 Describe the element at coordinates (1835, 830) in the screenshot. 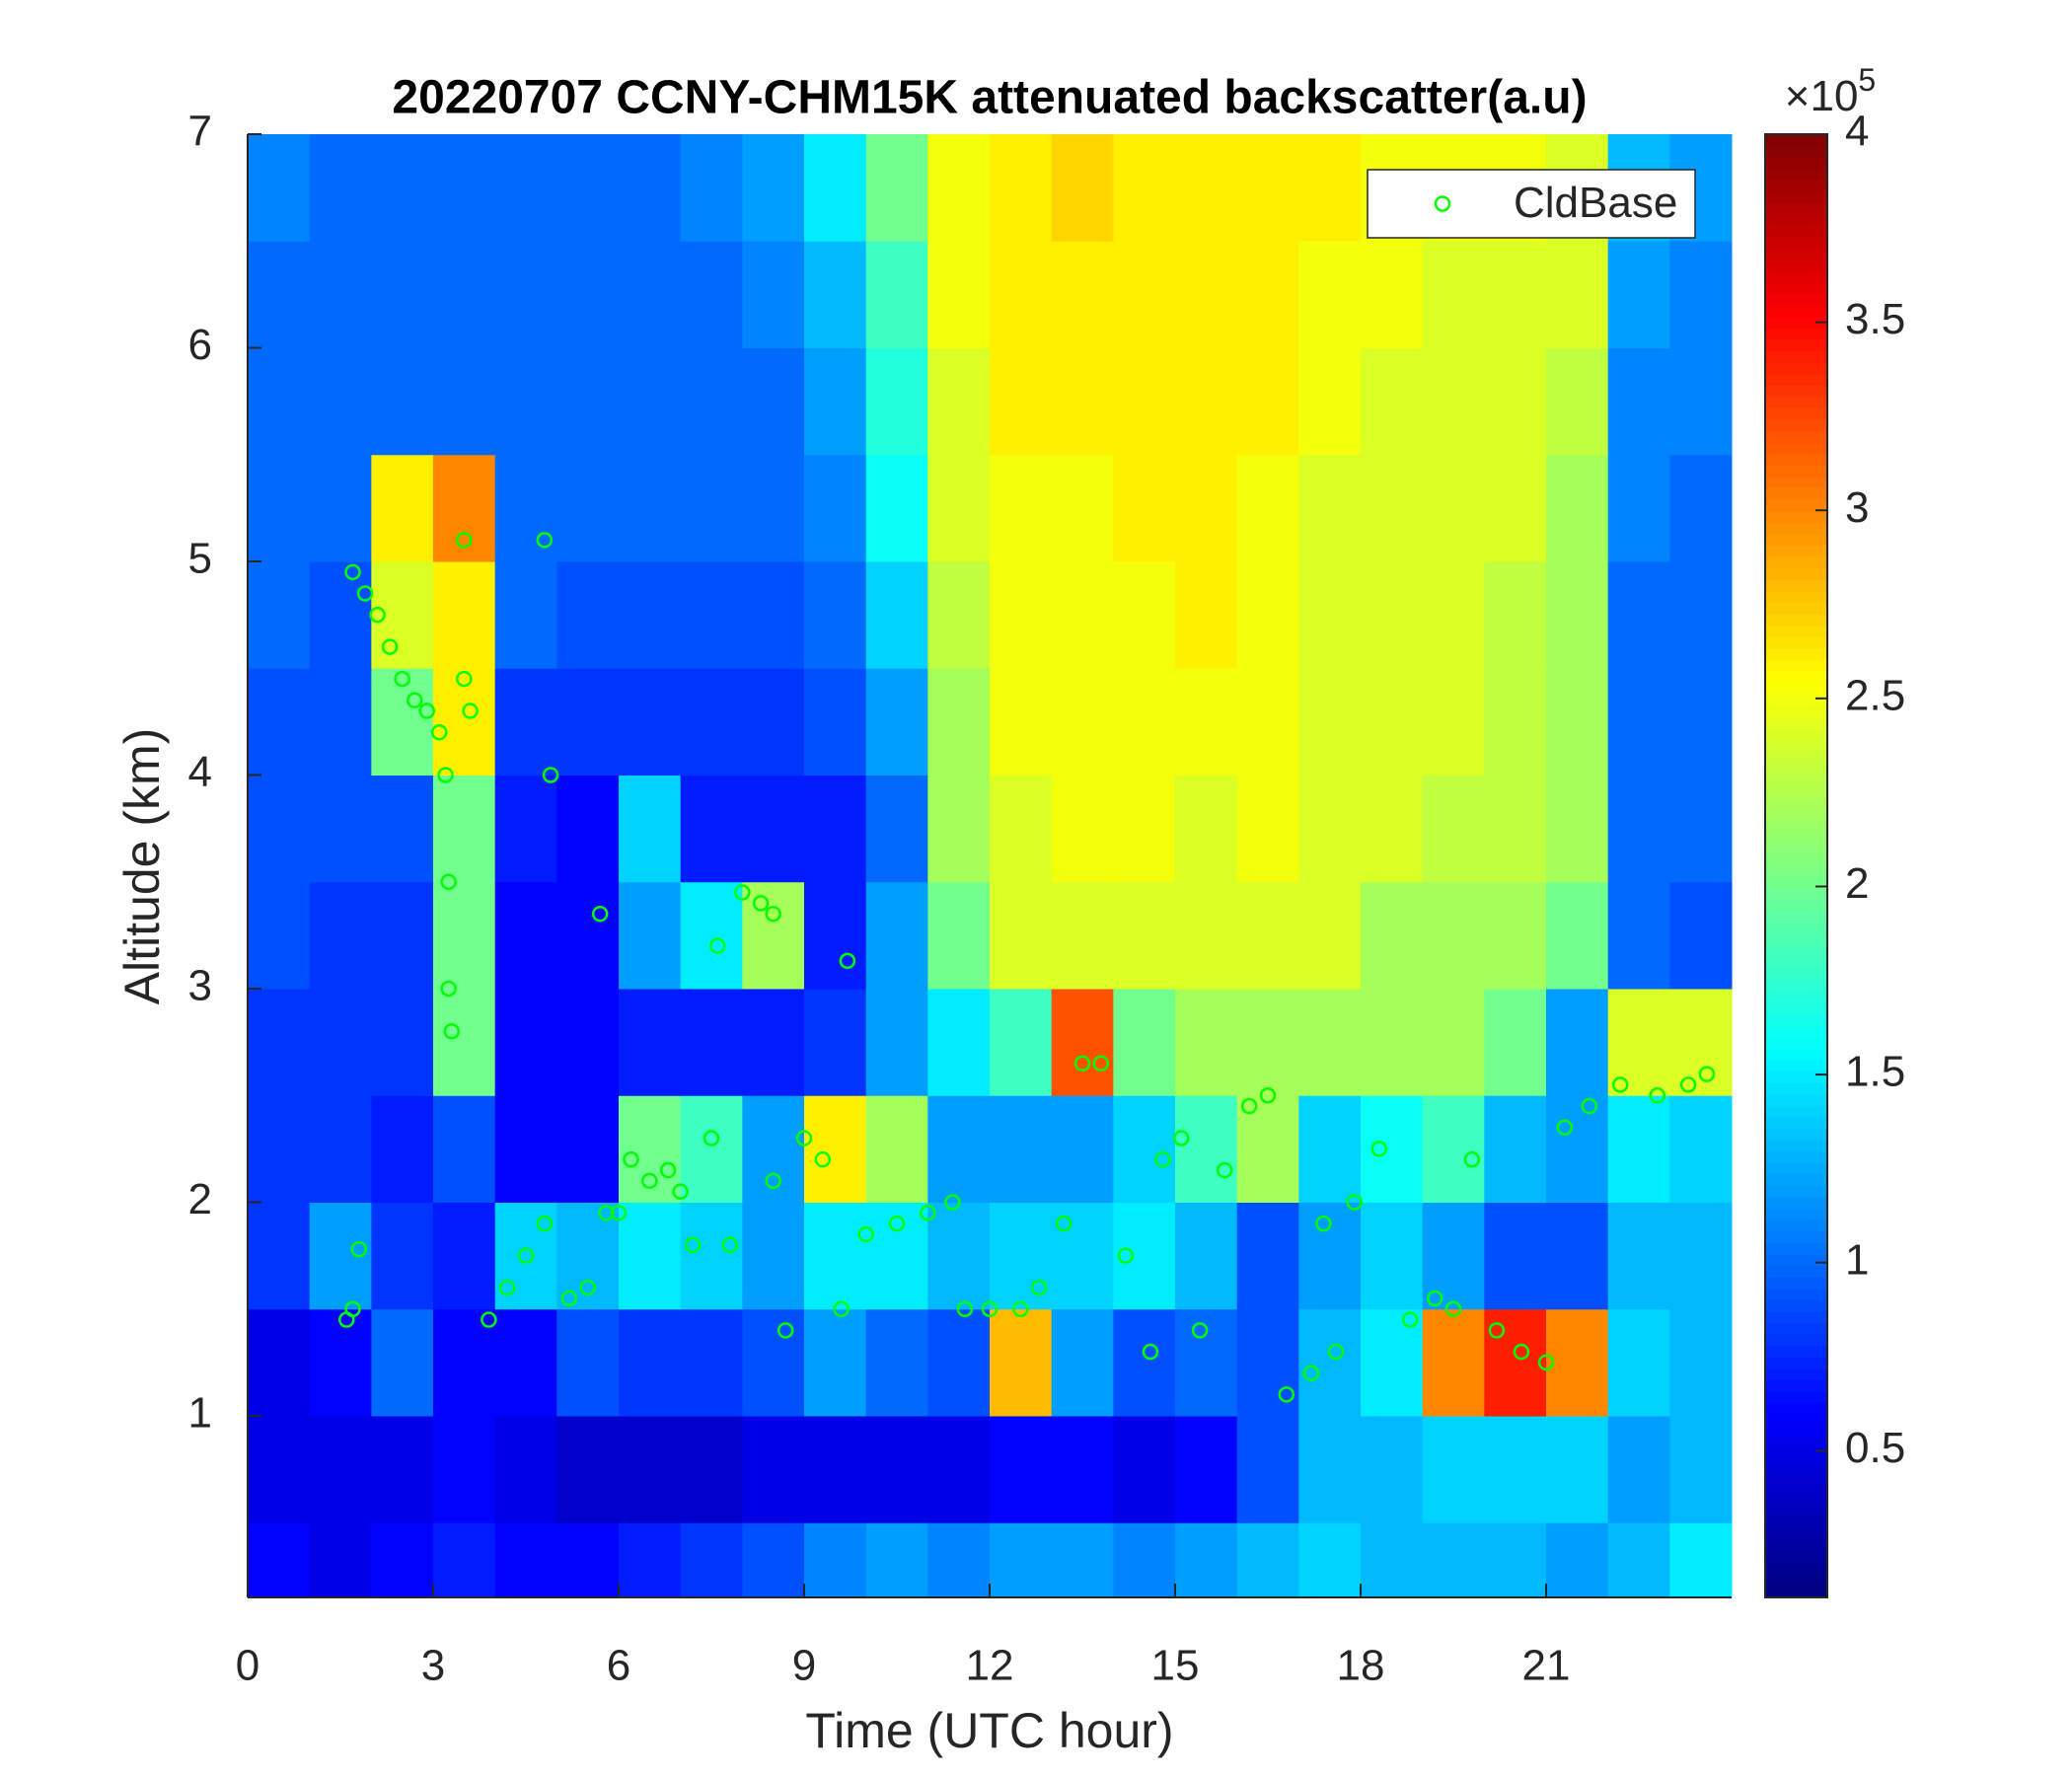

I see `colorbar: 0.5 1 1.5 2 2.5 3 3.5 4×105` at that location.